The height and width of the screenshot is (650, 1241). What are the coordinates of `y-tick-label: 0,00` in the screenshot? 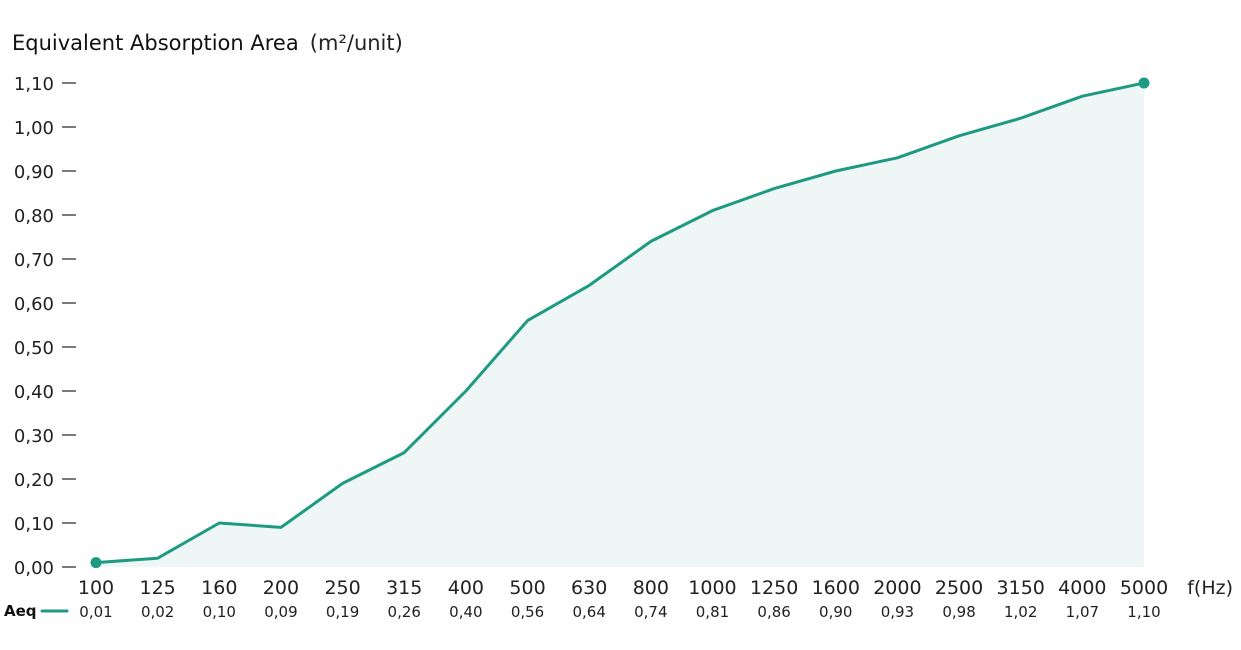 It's located at (34, 568).